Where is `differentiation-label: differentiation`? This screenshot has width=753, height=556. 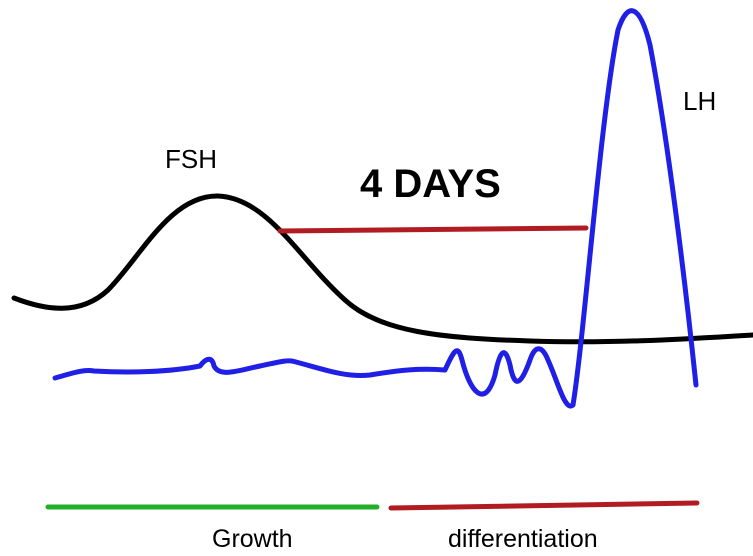 differentiation-label: differentiation is located at coordinates (523, 539).